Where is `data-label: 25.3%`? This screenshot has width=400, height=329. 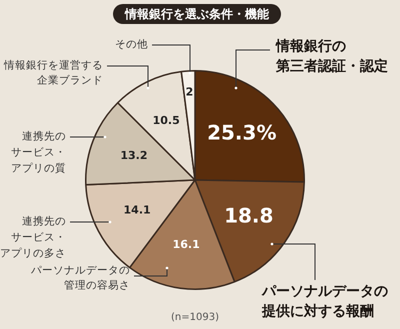 data-label: 25.3% is located at coordinates (241, 132).